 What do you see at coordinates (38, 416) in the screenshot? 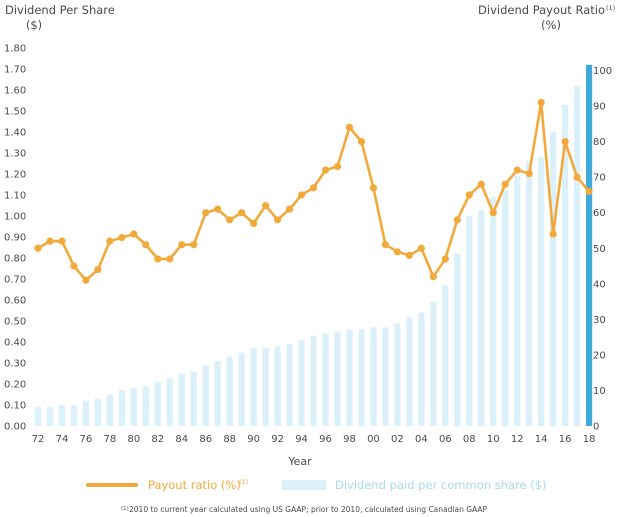
I see `bar-1972` at bounding box center [38, 416].